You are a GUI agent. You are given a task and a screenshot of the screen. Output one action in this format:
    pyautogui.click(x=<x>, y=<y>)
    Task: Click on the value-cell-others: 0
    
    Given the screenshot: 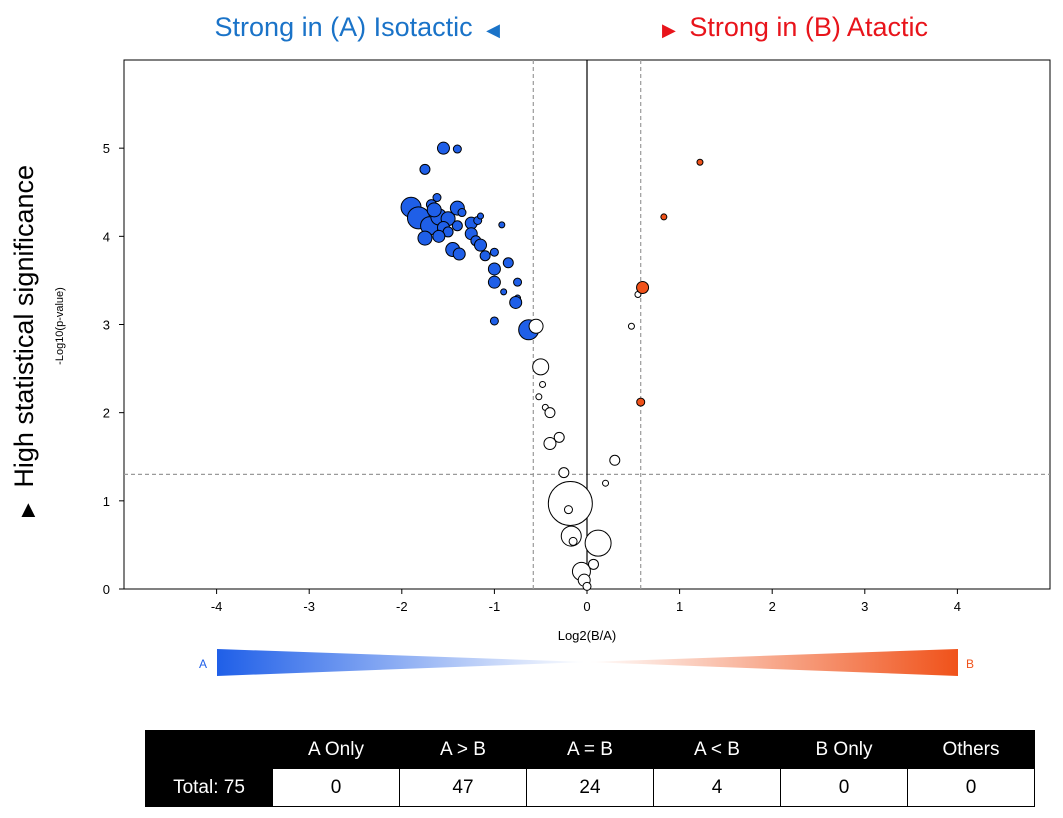 What is the action you would take?
    pyautogui.click(x=971, y=787)
    